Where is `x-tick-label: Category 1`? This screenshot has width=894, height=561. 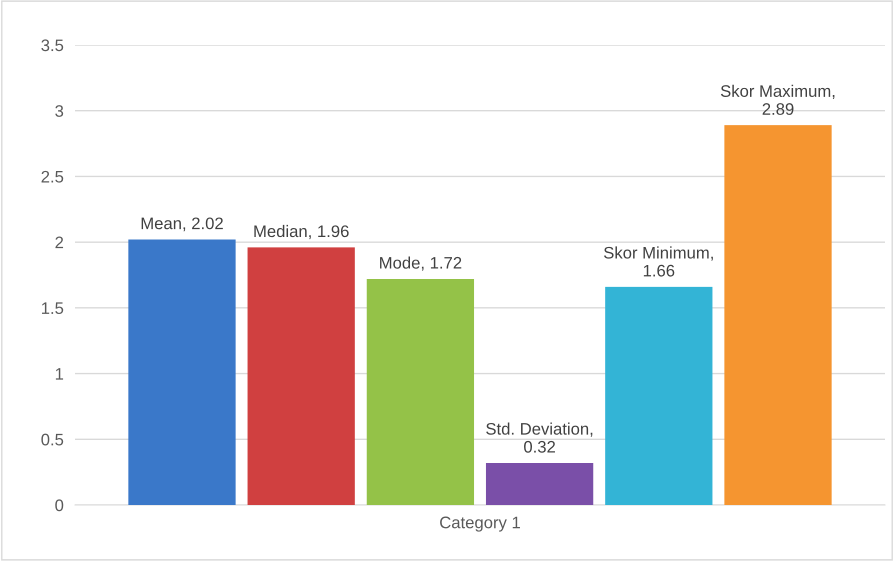 x-tick-label: Category 1 is located at coordinates (480, 524).